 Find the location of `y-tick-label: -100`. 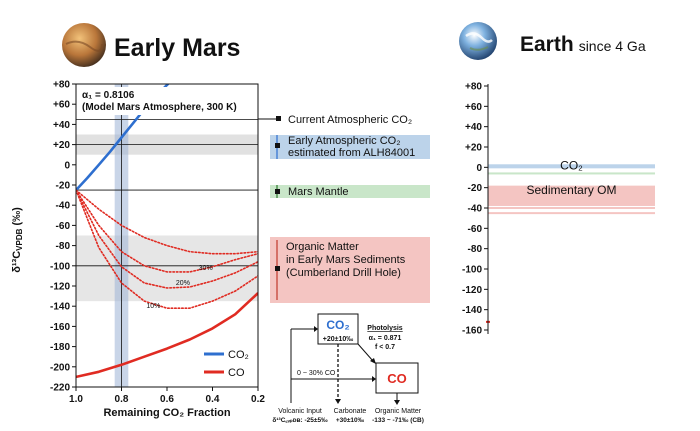

y-tick-label: -100 is located at coordinates (60, 266).